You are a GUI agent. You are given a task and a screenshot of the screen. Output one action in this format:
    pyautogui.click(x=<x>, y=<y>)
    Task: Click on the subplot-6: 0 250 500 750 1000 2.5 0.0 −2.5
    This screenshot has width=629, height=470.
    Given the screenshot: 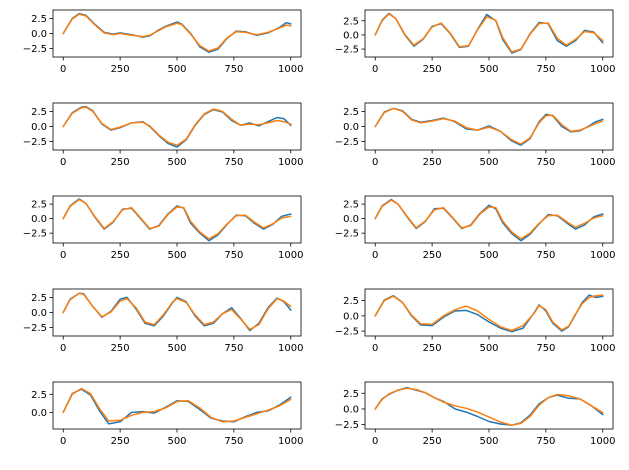 What is the action you would take?
    pyautogui.click(x=475, y=228)
    